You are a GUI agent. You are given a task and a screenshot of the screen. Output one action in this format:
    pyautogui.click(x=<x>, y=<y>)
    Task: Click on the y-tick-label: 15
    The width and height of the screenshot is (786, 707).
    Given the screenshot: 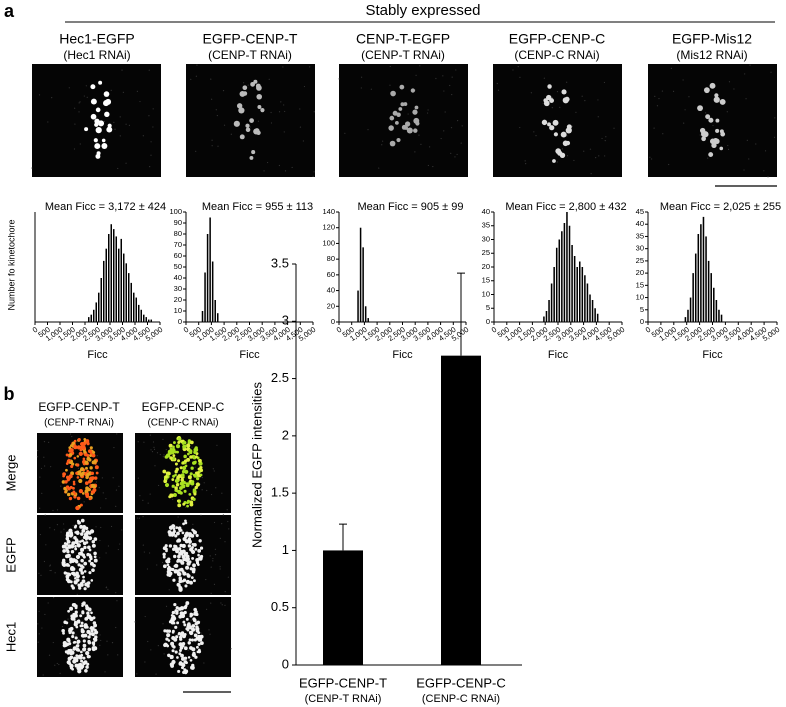 What is the action you would take?
    pyautogui.click(x=640, y=284)
    